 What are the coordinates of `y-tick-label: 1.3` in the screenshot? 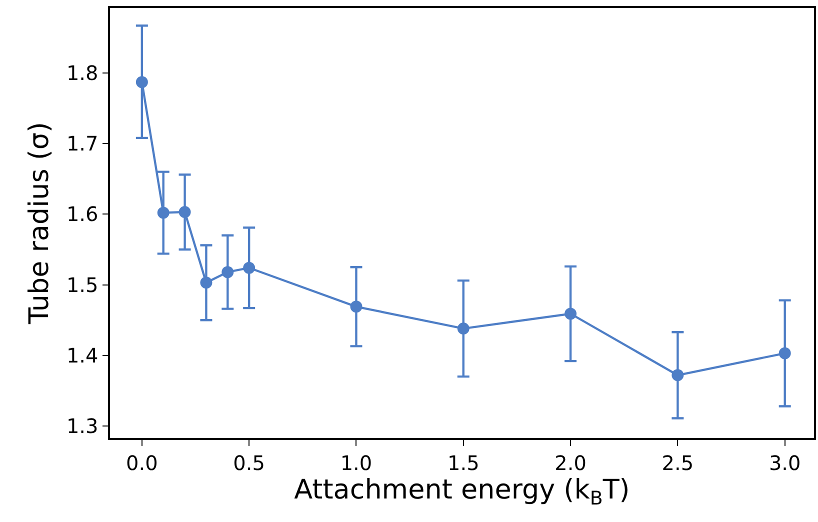 It's located at (82, 426).